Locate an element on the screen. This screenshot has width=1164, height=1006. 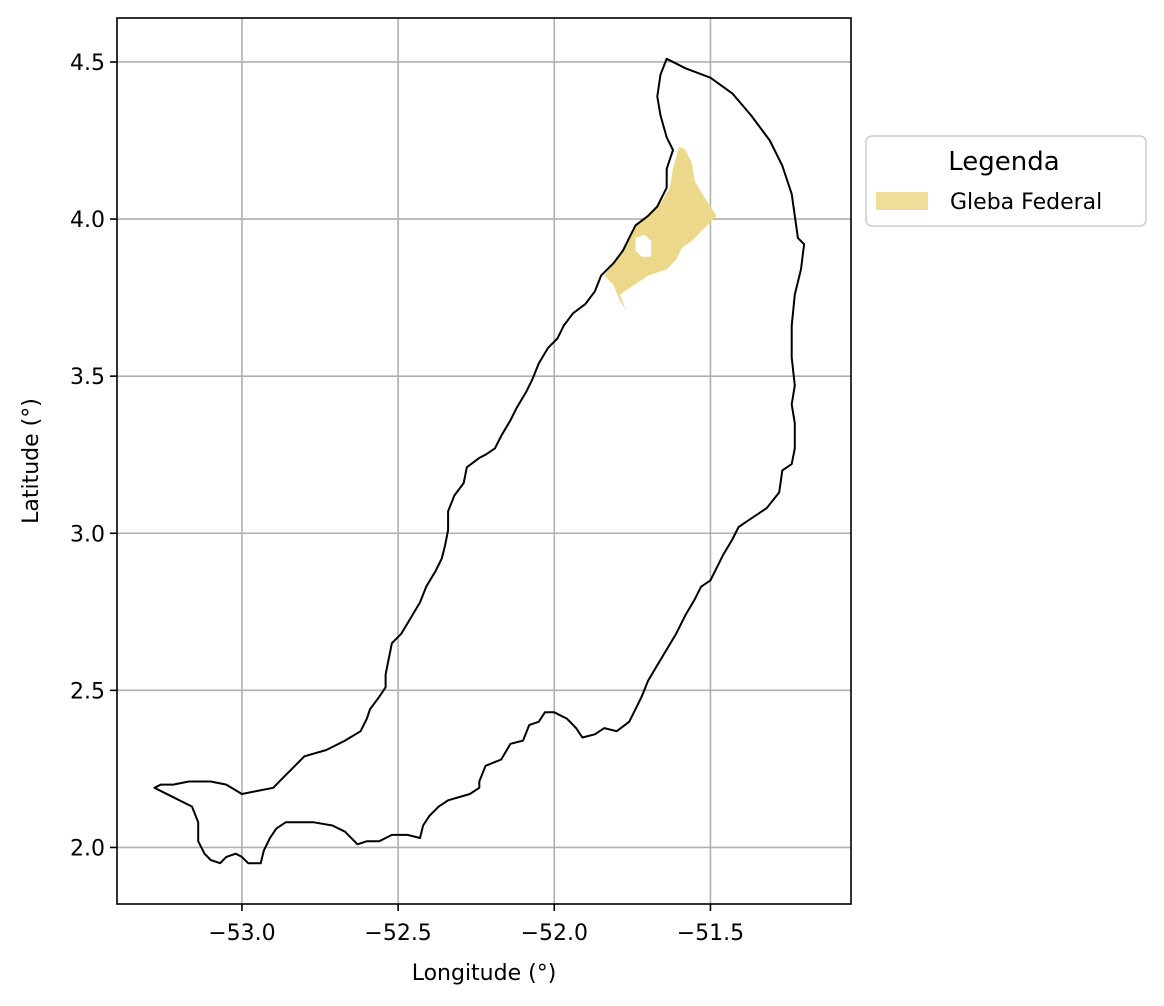
legend-title: Legenda is located at coordinates (1003, 162).